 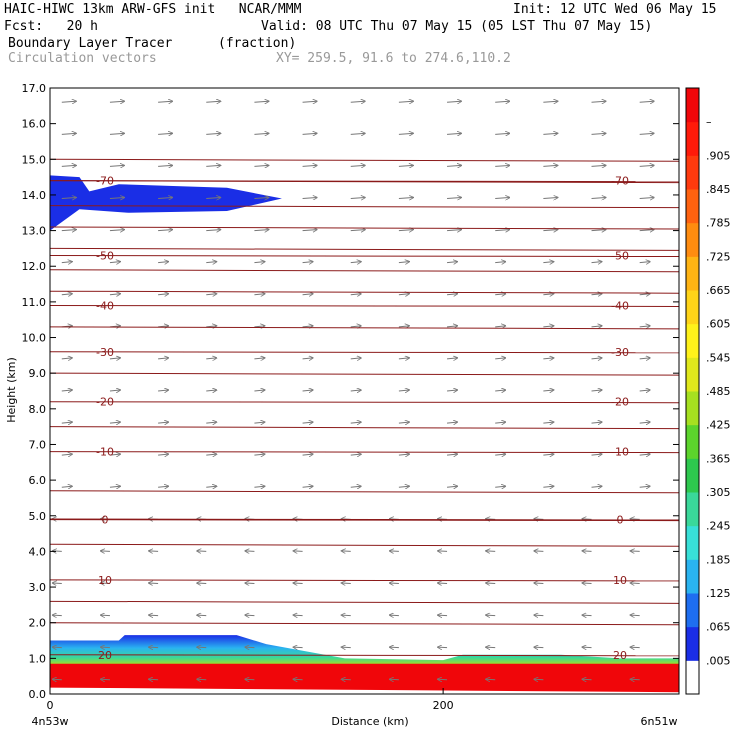 What do you see at coordinates (38, 623) in the screenshot?
I see `y-tick-label: 2.0` at bounding box center [38, 623].